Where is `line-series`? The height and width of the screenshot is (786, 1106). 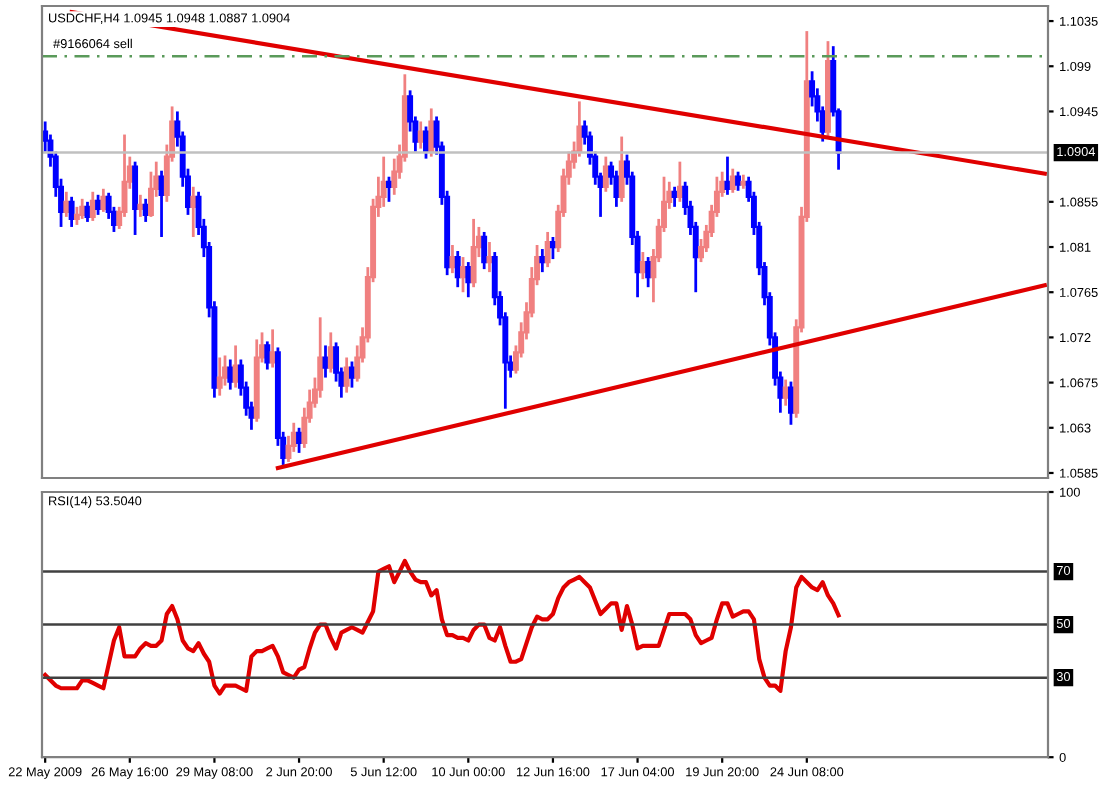 line-series is located at coordinates (442, 627).